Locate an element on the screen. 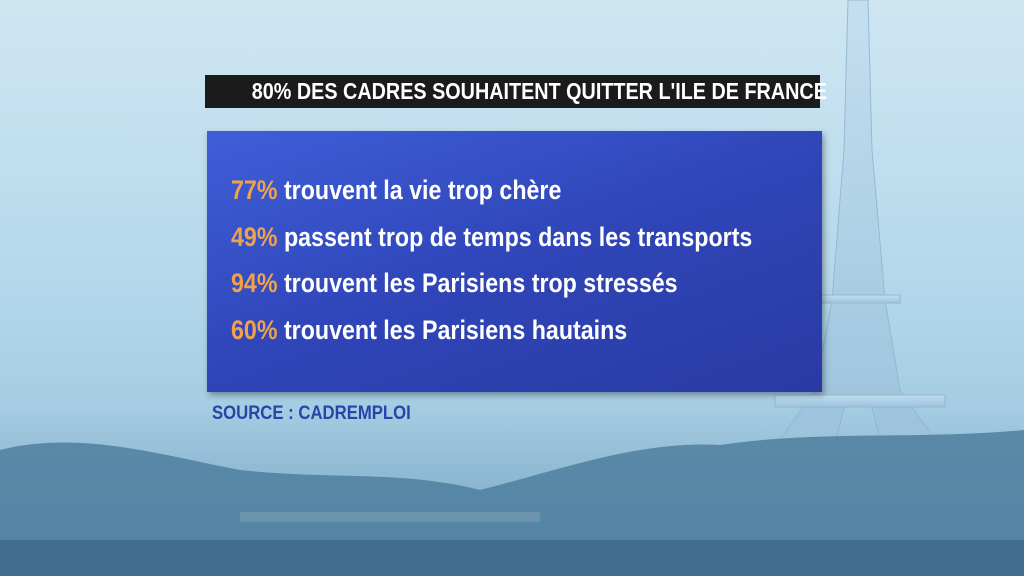 This screenshot has height=576, width=1024. stat-item: 60% trouvent les Parisiens hautains is located at coordinates (429, 330).